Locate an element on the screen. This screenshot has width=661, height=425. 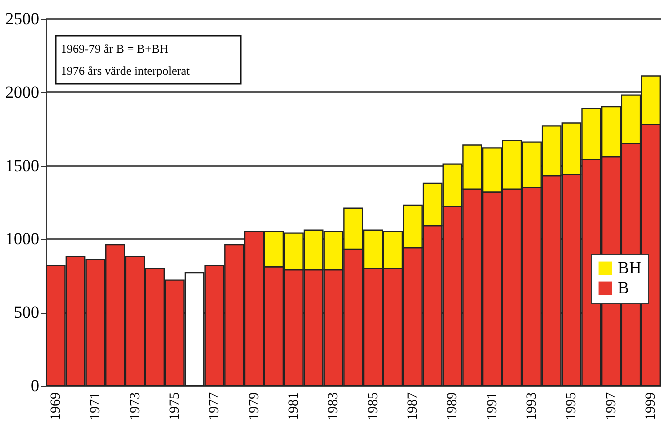
legend-label: B is located at coordinates (624, 288).